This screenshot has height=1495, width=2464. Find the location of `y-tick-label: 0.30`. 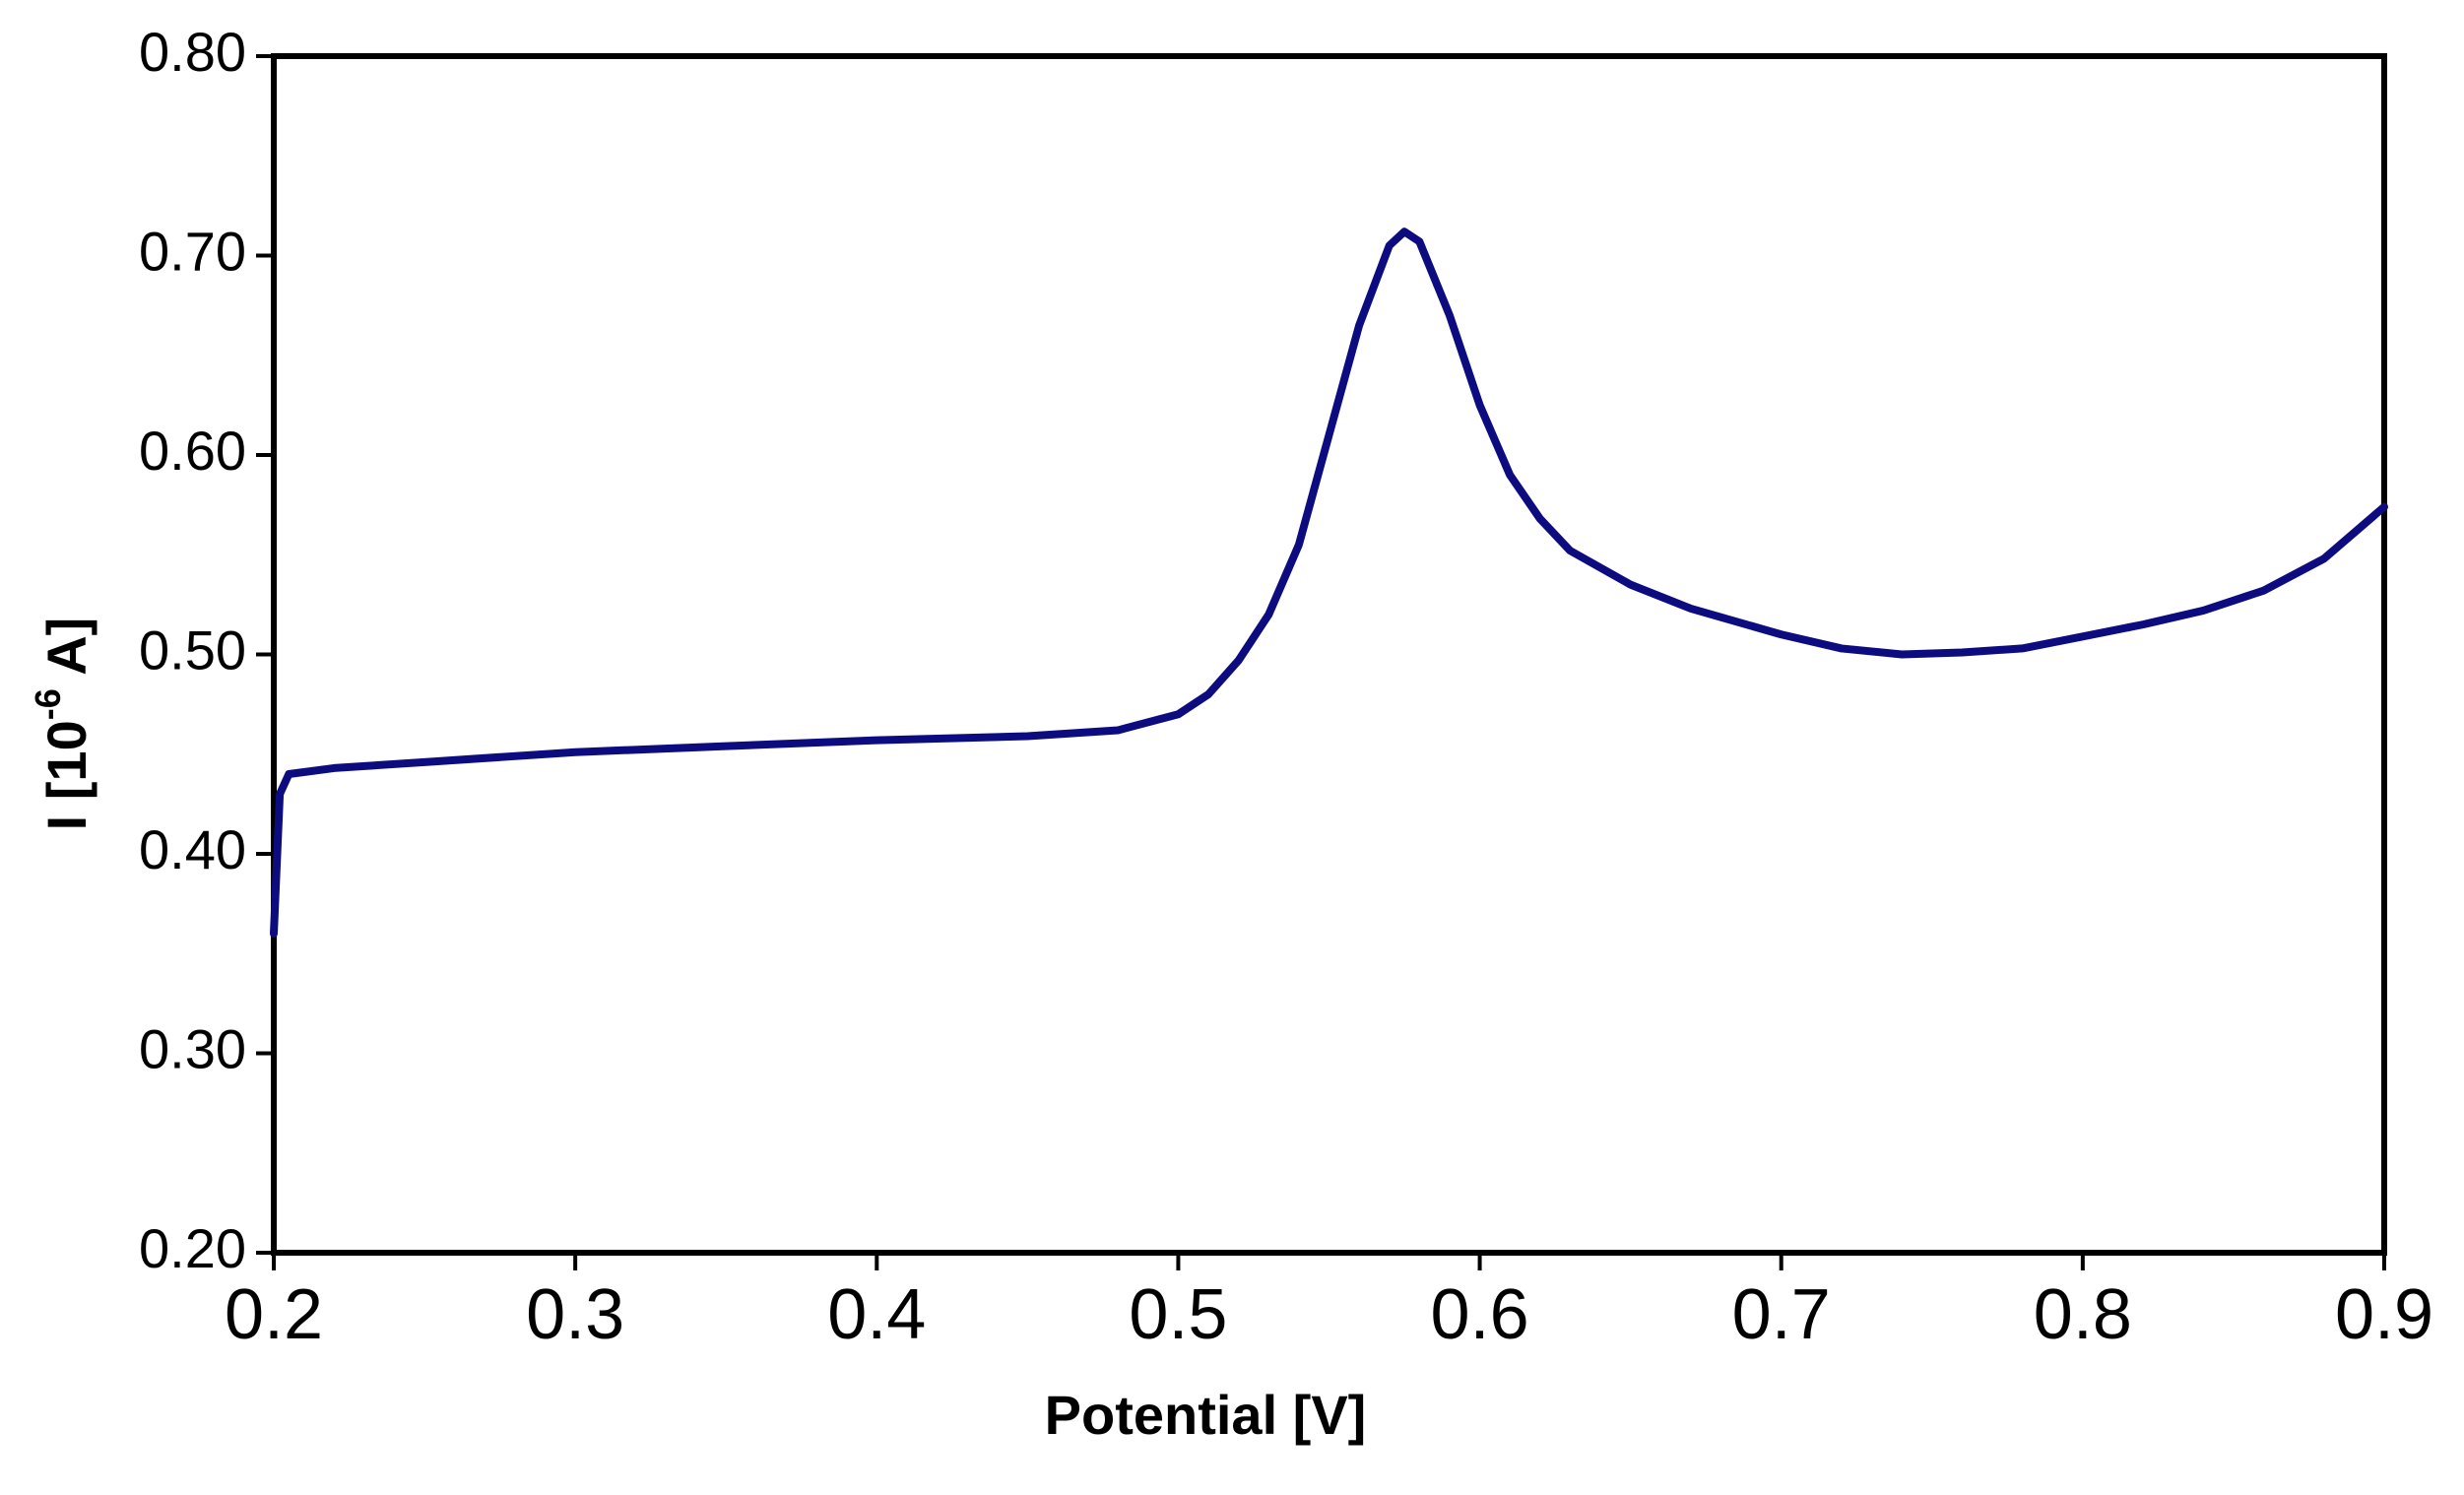

y-tick-label: 0.30 is located at coordinates (192, 1048).